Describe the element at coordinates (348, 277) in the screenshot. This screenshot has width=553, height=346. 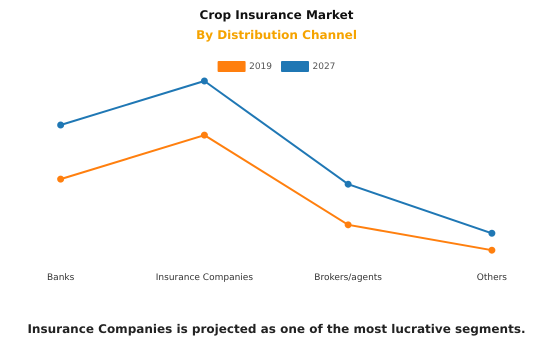
I see `x-tick-label: Brokers/agents` at that location.